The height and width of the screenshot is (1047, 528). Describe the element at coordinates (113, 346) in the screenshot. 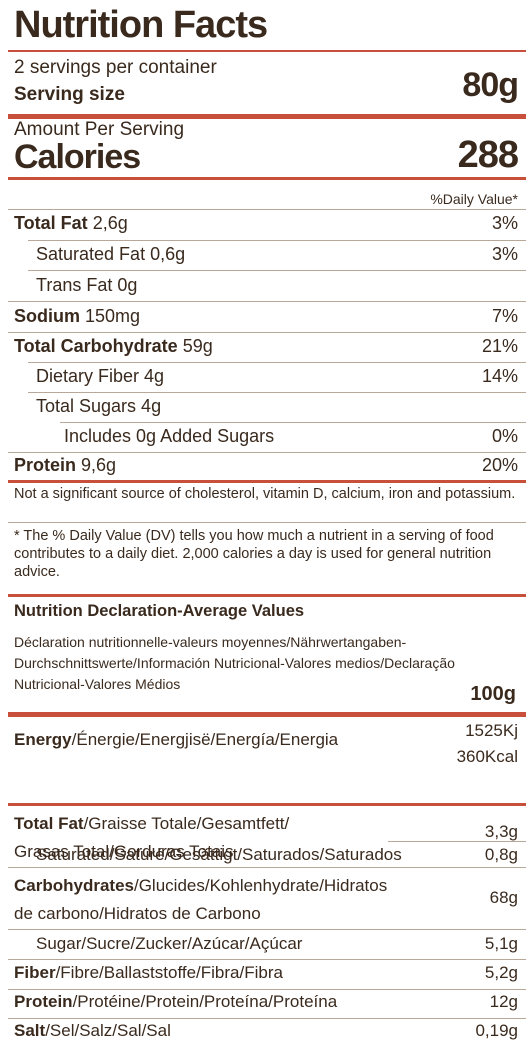

I see `nutrient-total-carbohydrate: Total Carbohydrate 59g` at that location.